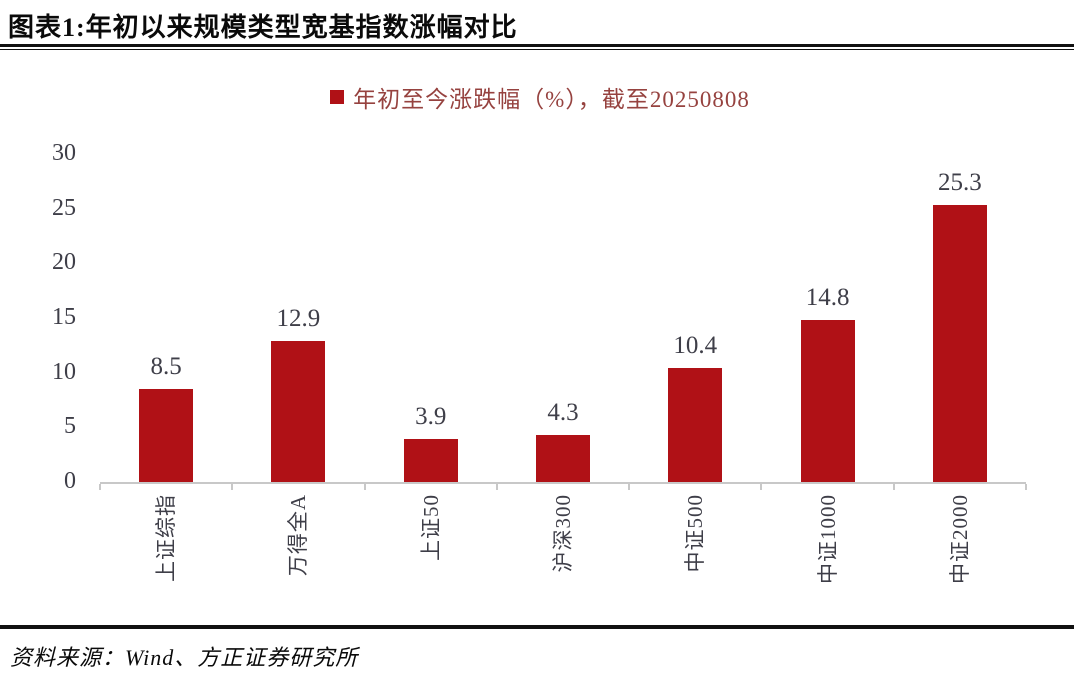 This screenshot has width=1080, height=693. I want to click on y-axis-tick-label: 5, so click(70, 426).